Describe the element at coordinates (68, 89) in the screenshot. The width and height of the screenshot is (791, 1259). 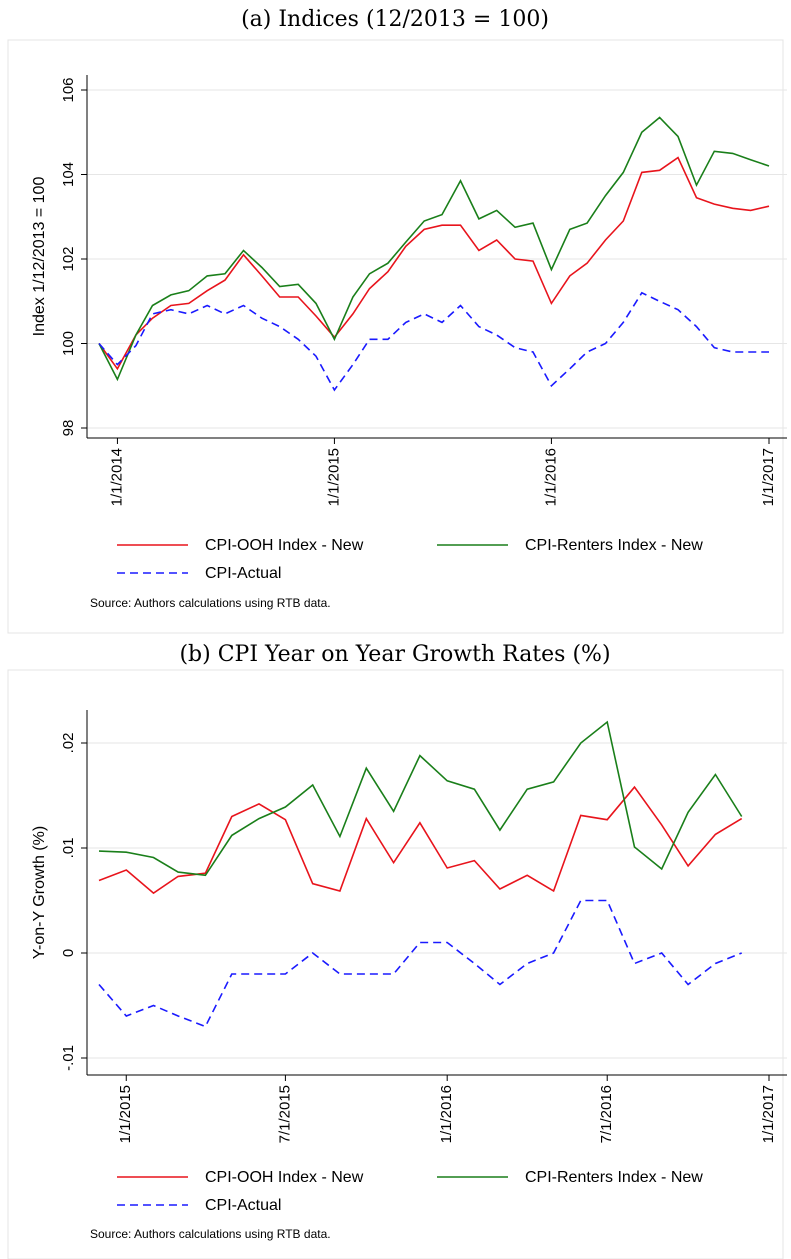
I see `y-tick-label: 106` at that location.